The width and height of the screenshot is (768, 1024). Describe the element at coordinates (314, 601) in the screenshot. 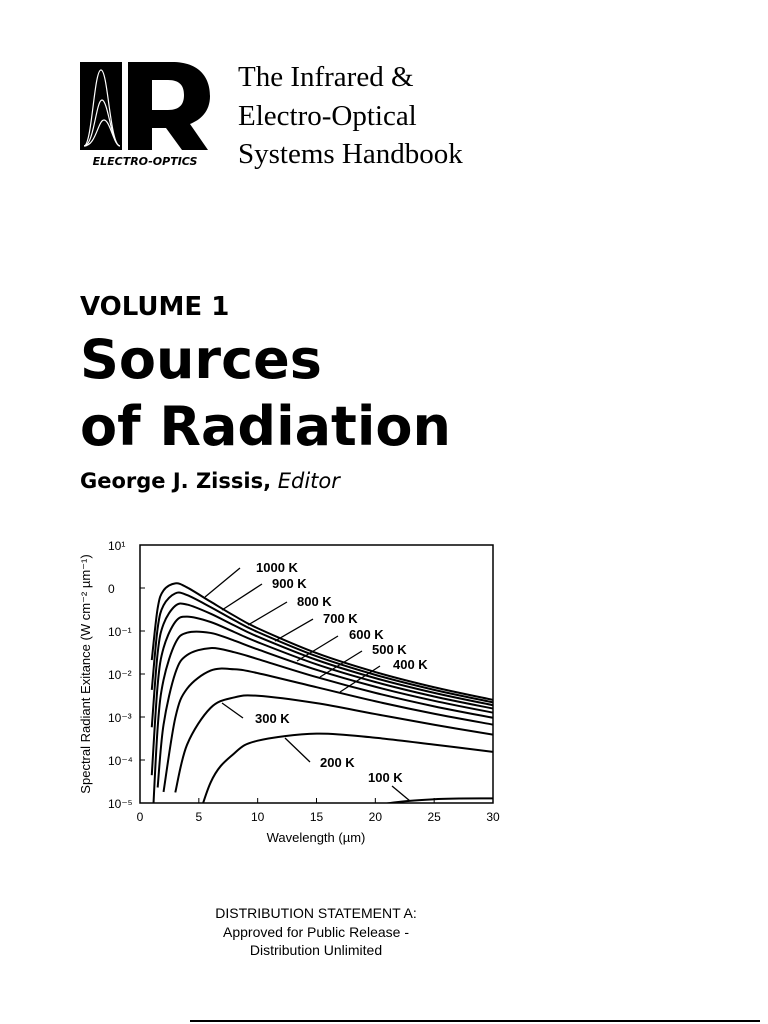

I see `curve-label: 800 K` at that location.